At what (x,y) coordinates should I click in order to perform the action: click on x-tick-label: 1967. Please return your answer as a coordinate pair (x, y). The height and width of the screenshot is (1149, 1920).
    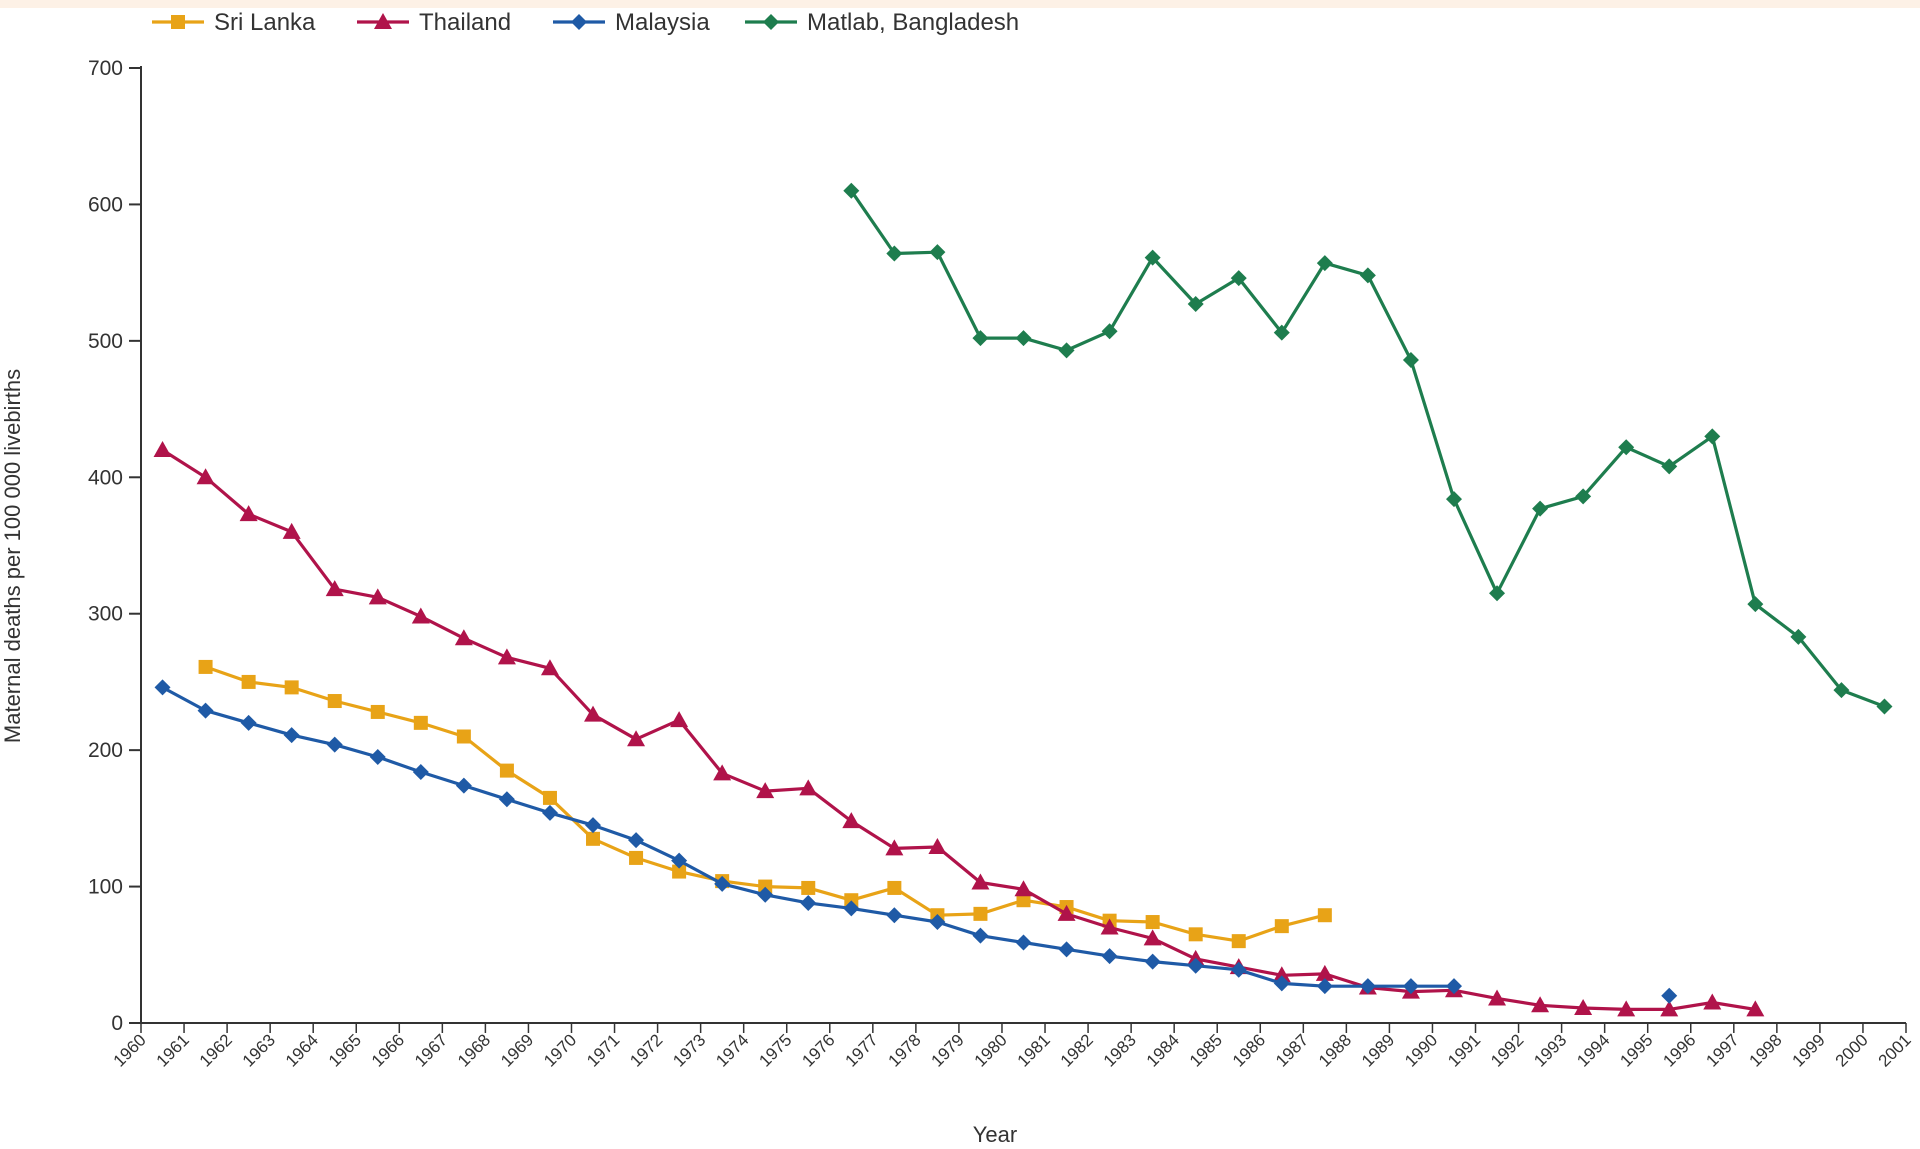
    Looking at the image, I should click on (431, 1050).